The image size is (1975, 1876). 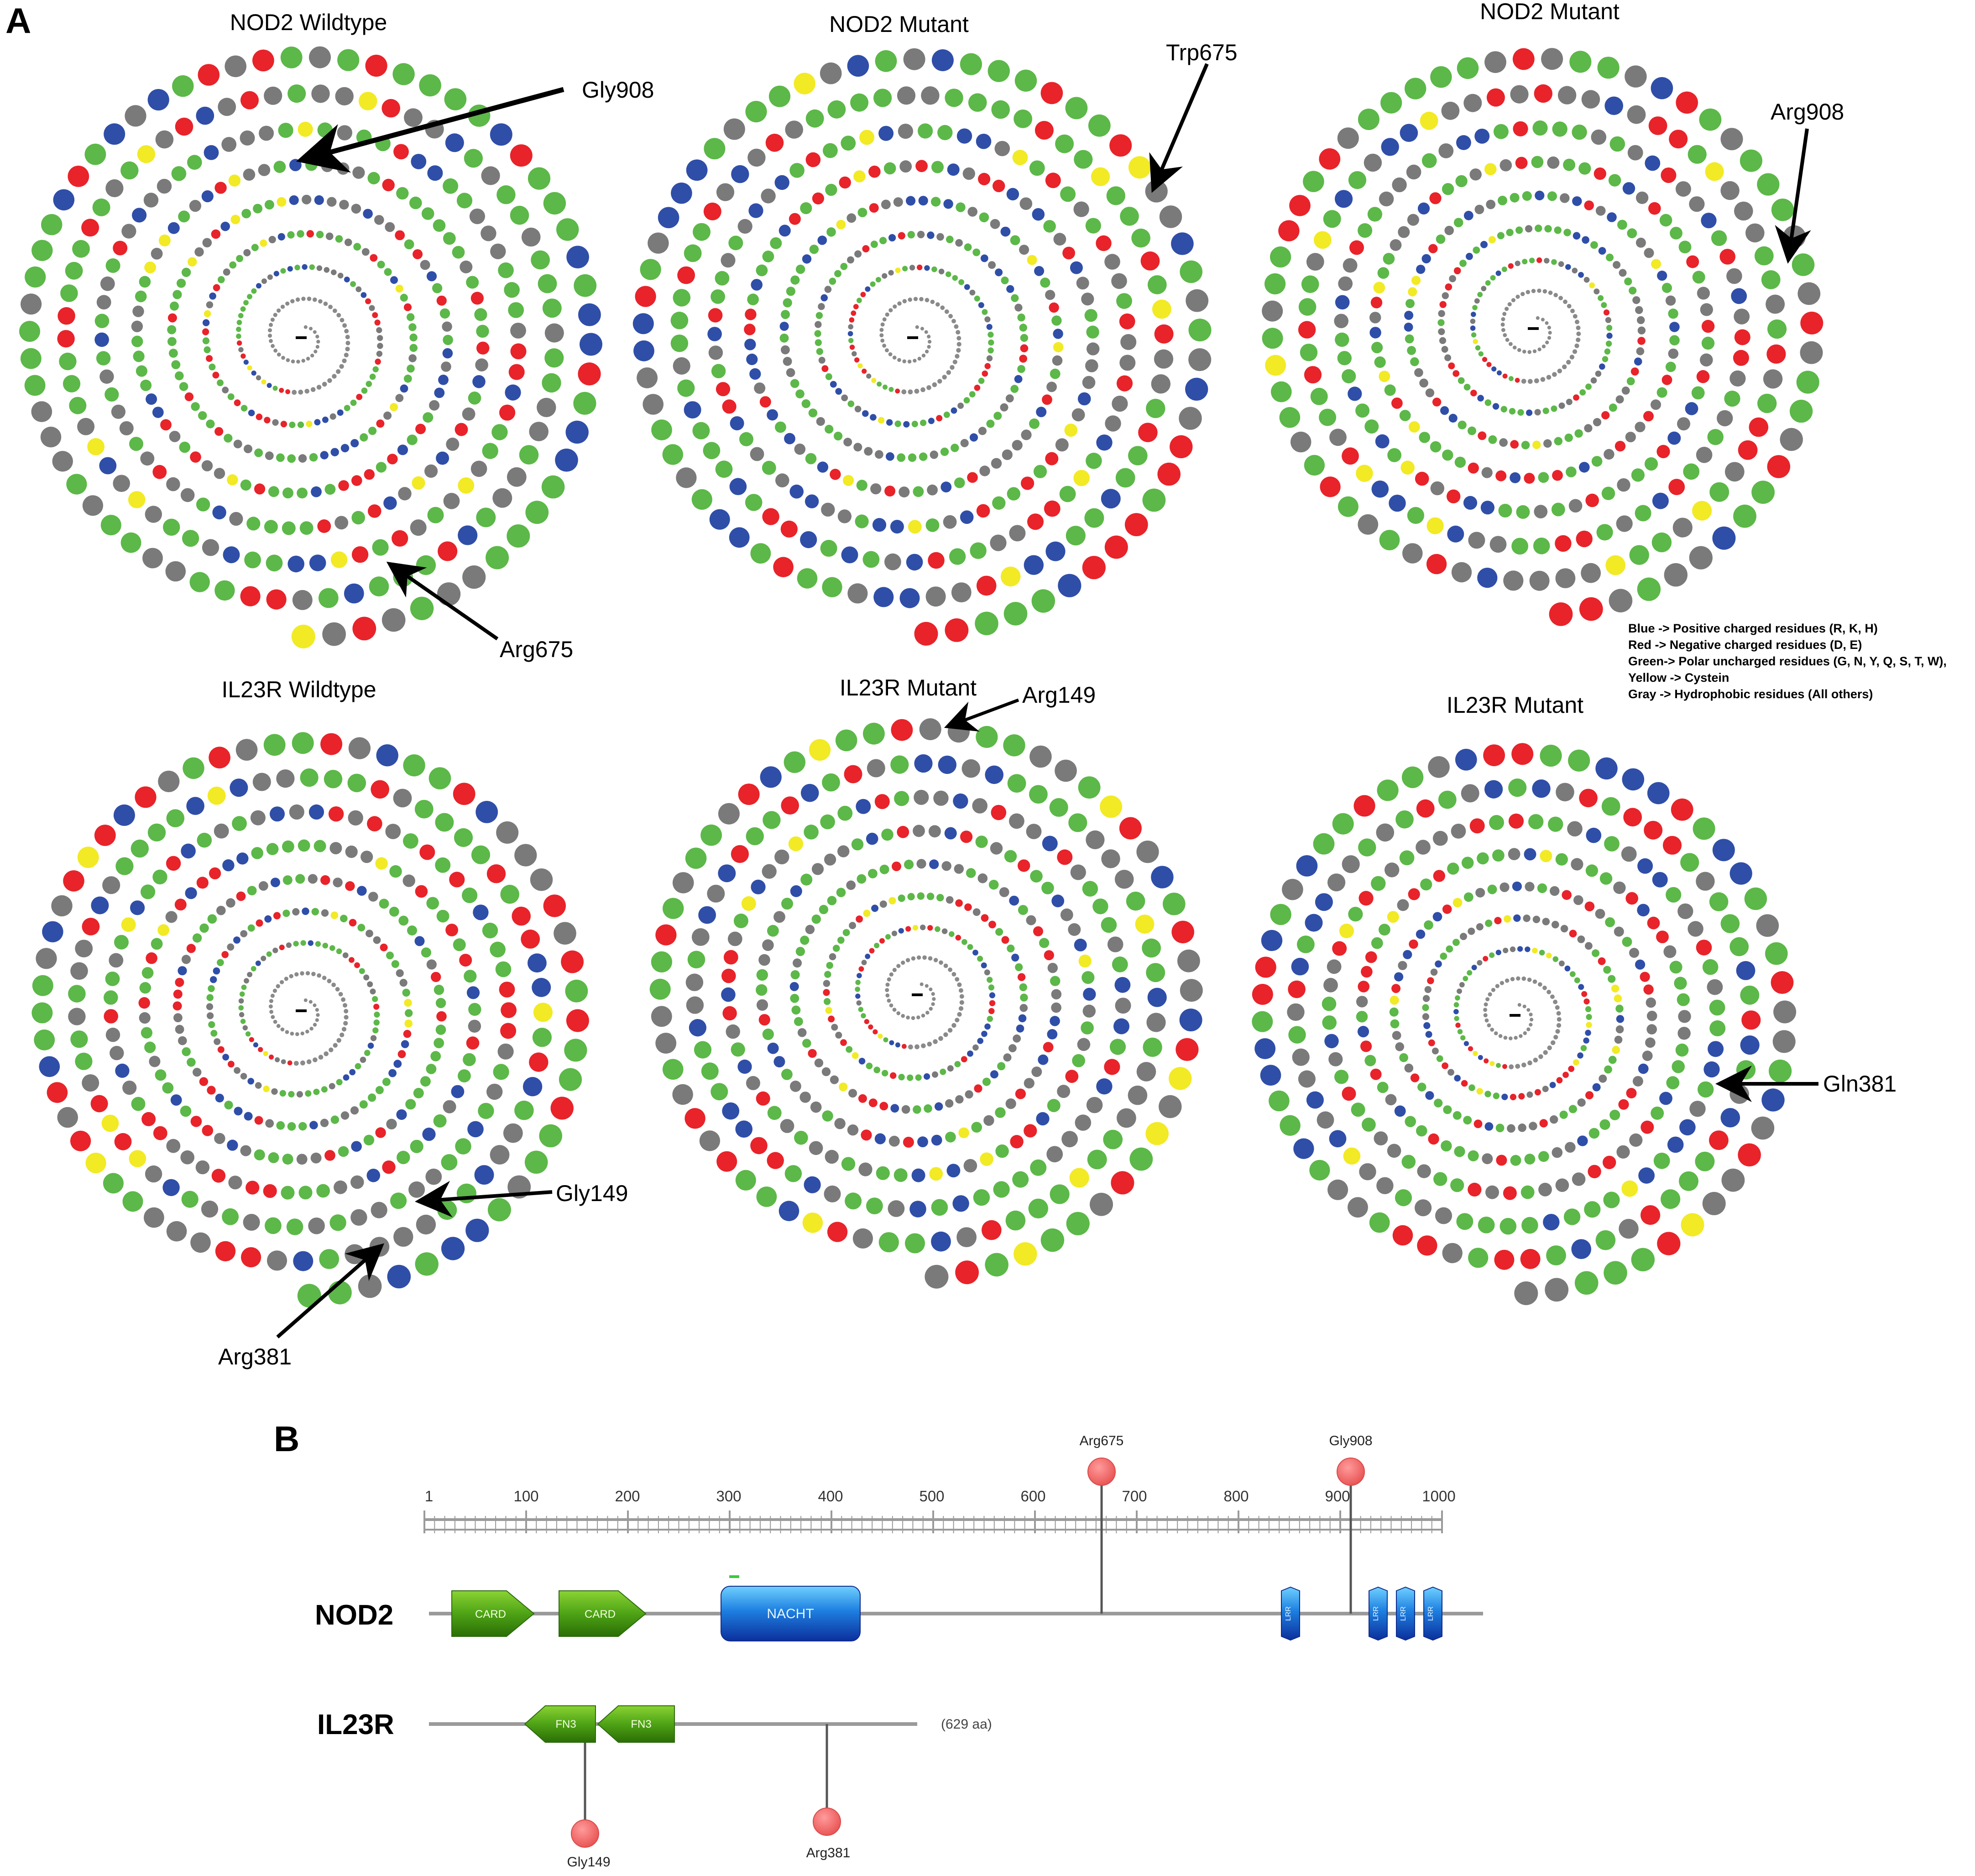 I want to click on wheel-center-mark, so click(x=302, y=337).